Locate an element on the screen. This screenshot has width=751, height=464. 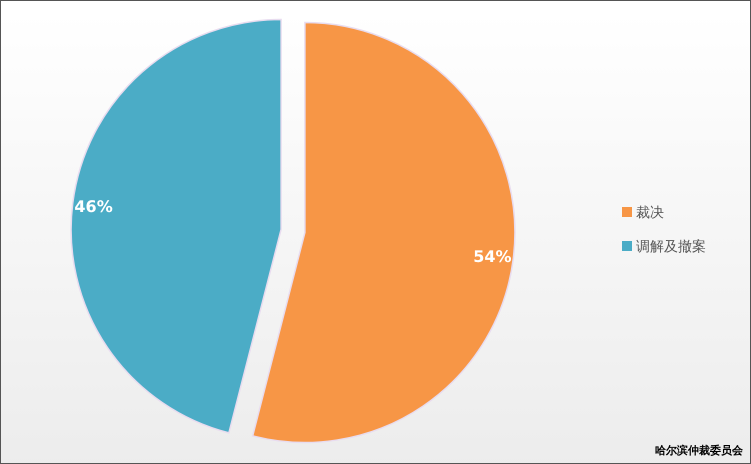
legend: 裁决 调解及撤案 is located at coordinates (664, 230).